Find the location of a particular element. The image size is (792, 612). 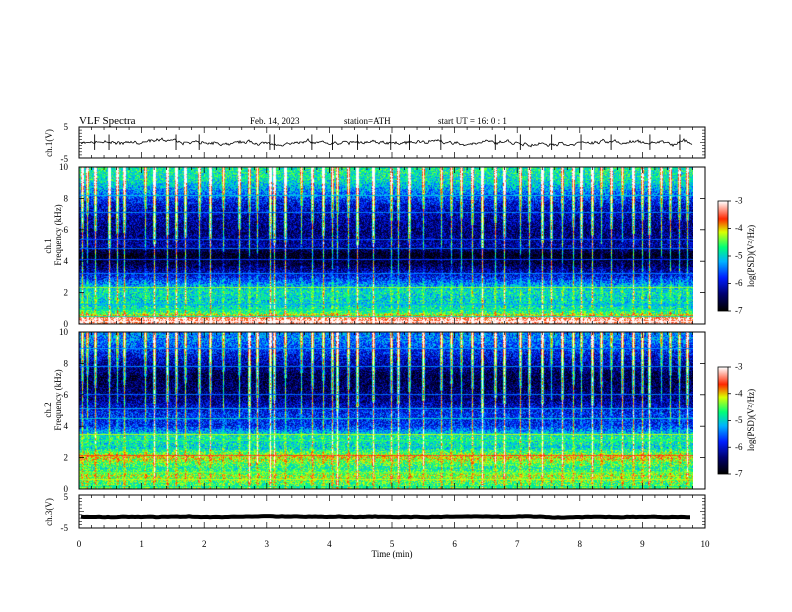

ch1-spectrogram-ytick-label: 8 is located at coordinates (66, 198).